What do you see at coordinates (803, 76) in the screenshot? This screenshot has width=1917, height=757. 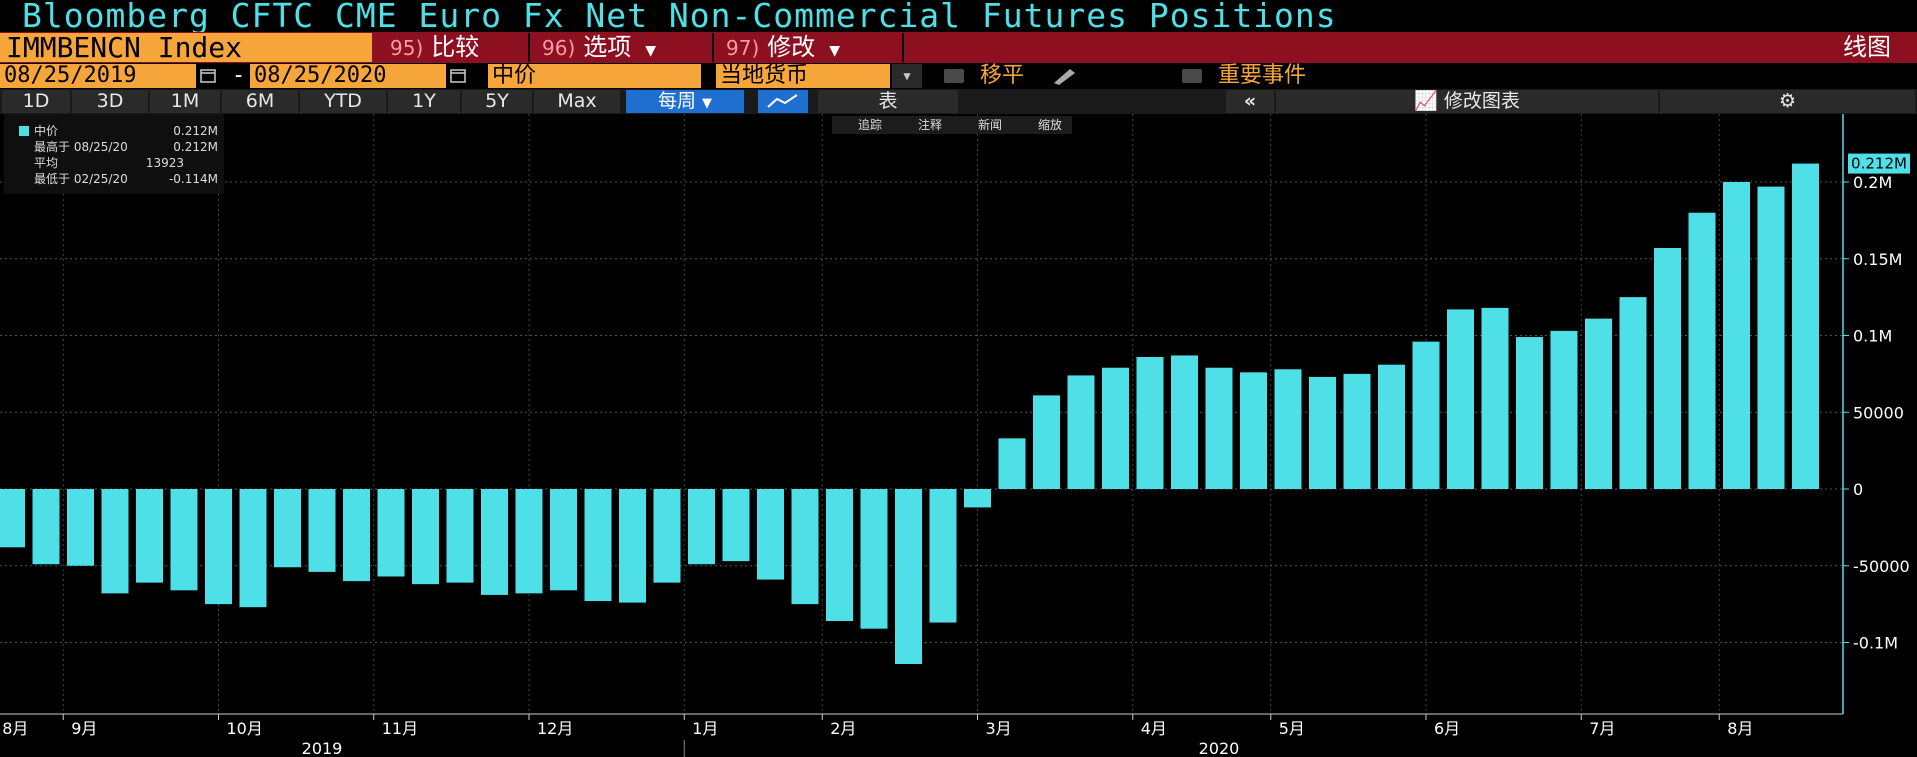 I see `currency-select: 当地货币` at bounding box center [803, 76].